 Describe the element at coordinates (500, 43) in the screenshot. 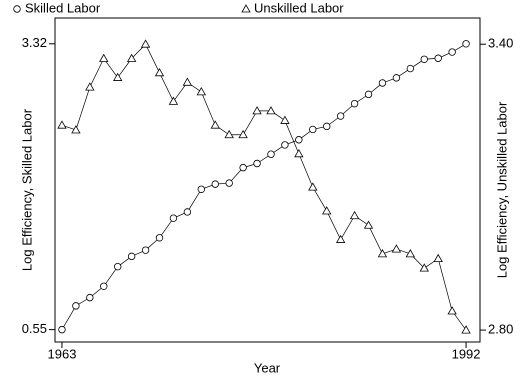

I see `y2-tick-label: 3.40` at that location.